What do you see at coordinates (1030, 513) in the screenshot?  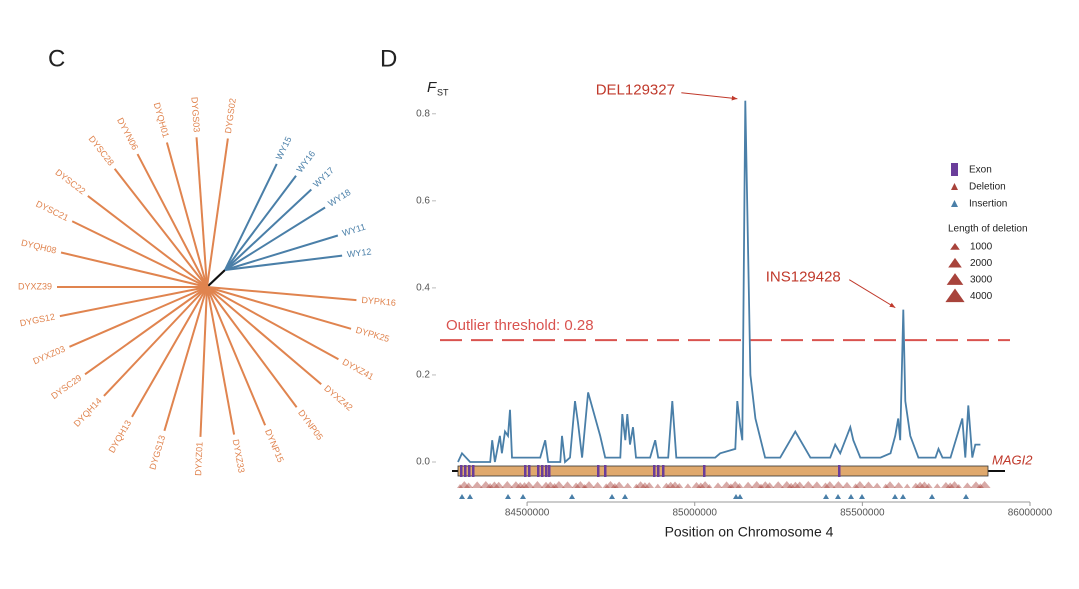 I see `x-tick-label: 86000000` at bounding box center [1030, 513].